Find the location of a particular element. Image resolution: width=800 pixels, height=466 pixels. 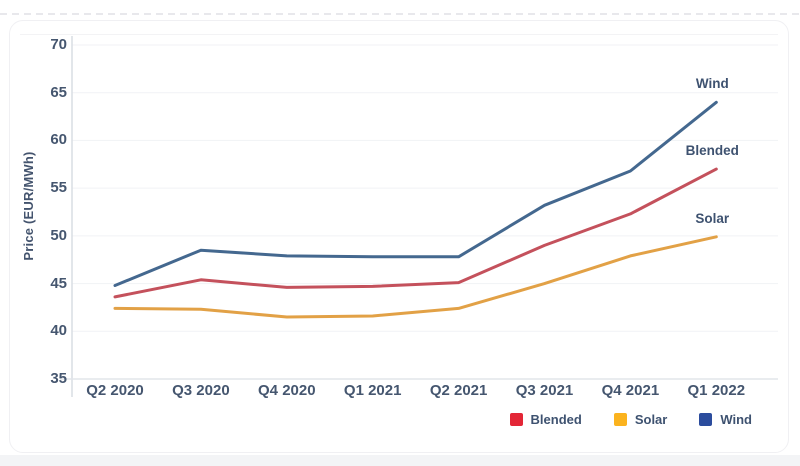

legend-label-blended: Blended is located at coordinates (556, 419).